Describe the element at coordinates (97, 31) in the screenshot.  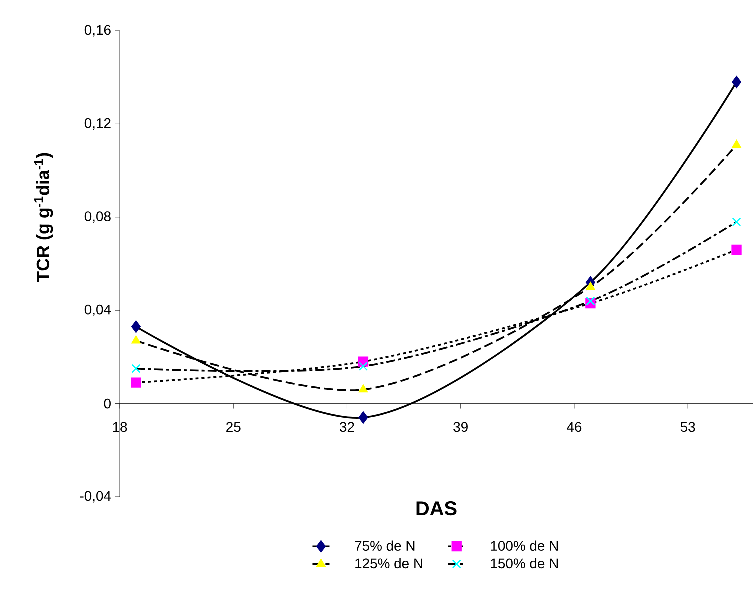
I see `y-tick-label: 0,16` at that location.